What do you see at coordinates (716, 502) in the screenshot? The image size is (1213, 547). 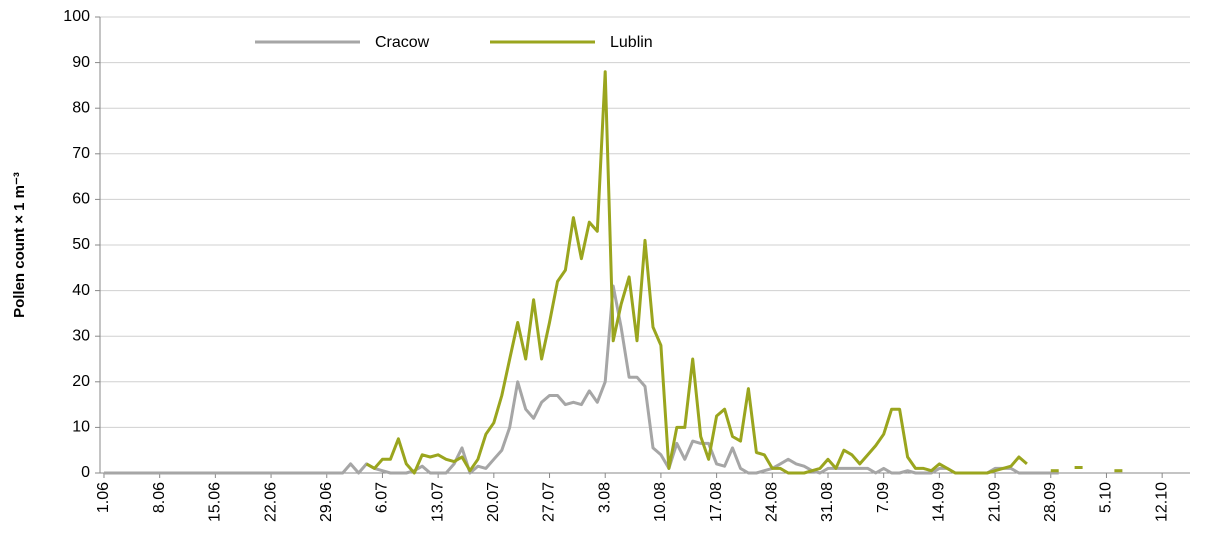 I see `x-tick-label: 17.08` at bounding box center [716, 502].